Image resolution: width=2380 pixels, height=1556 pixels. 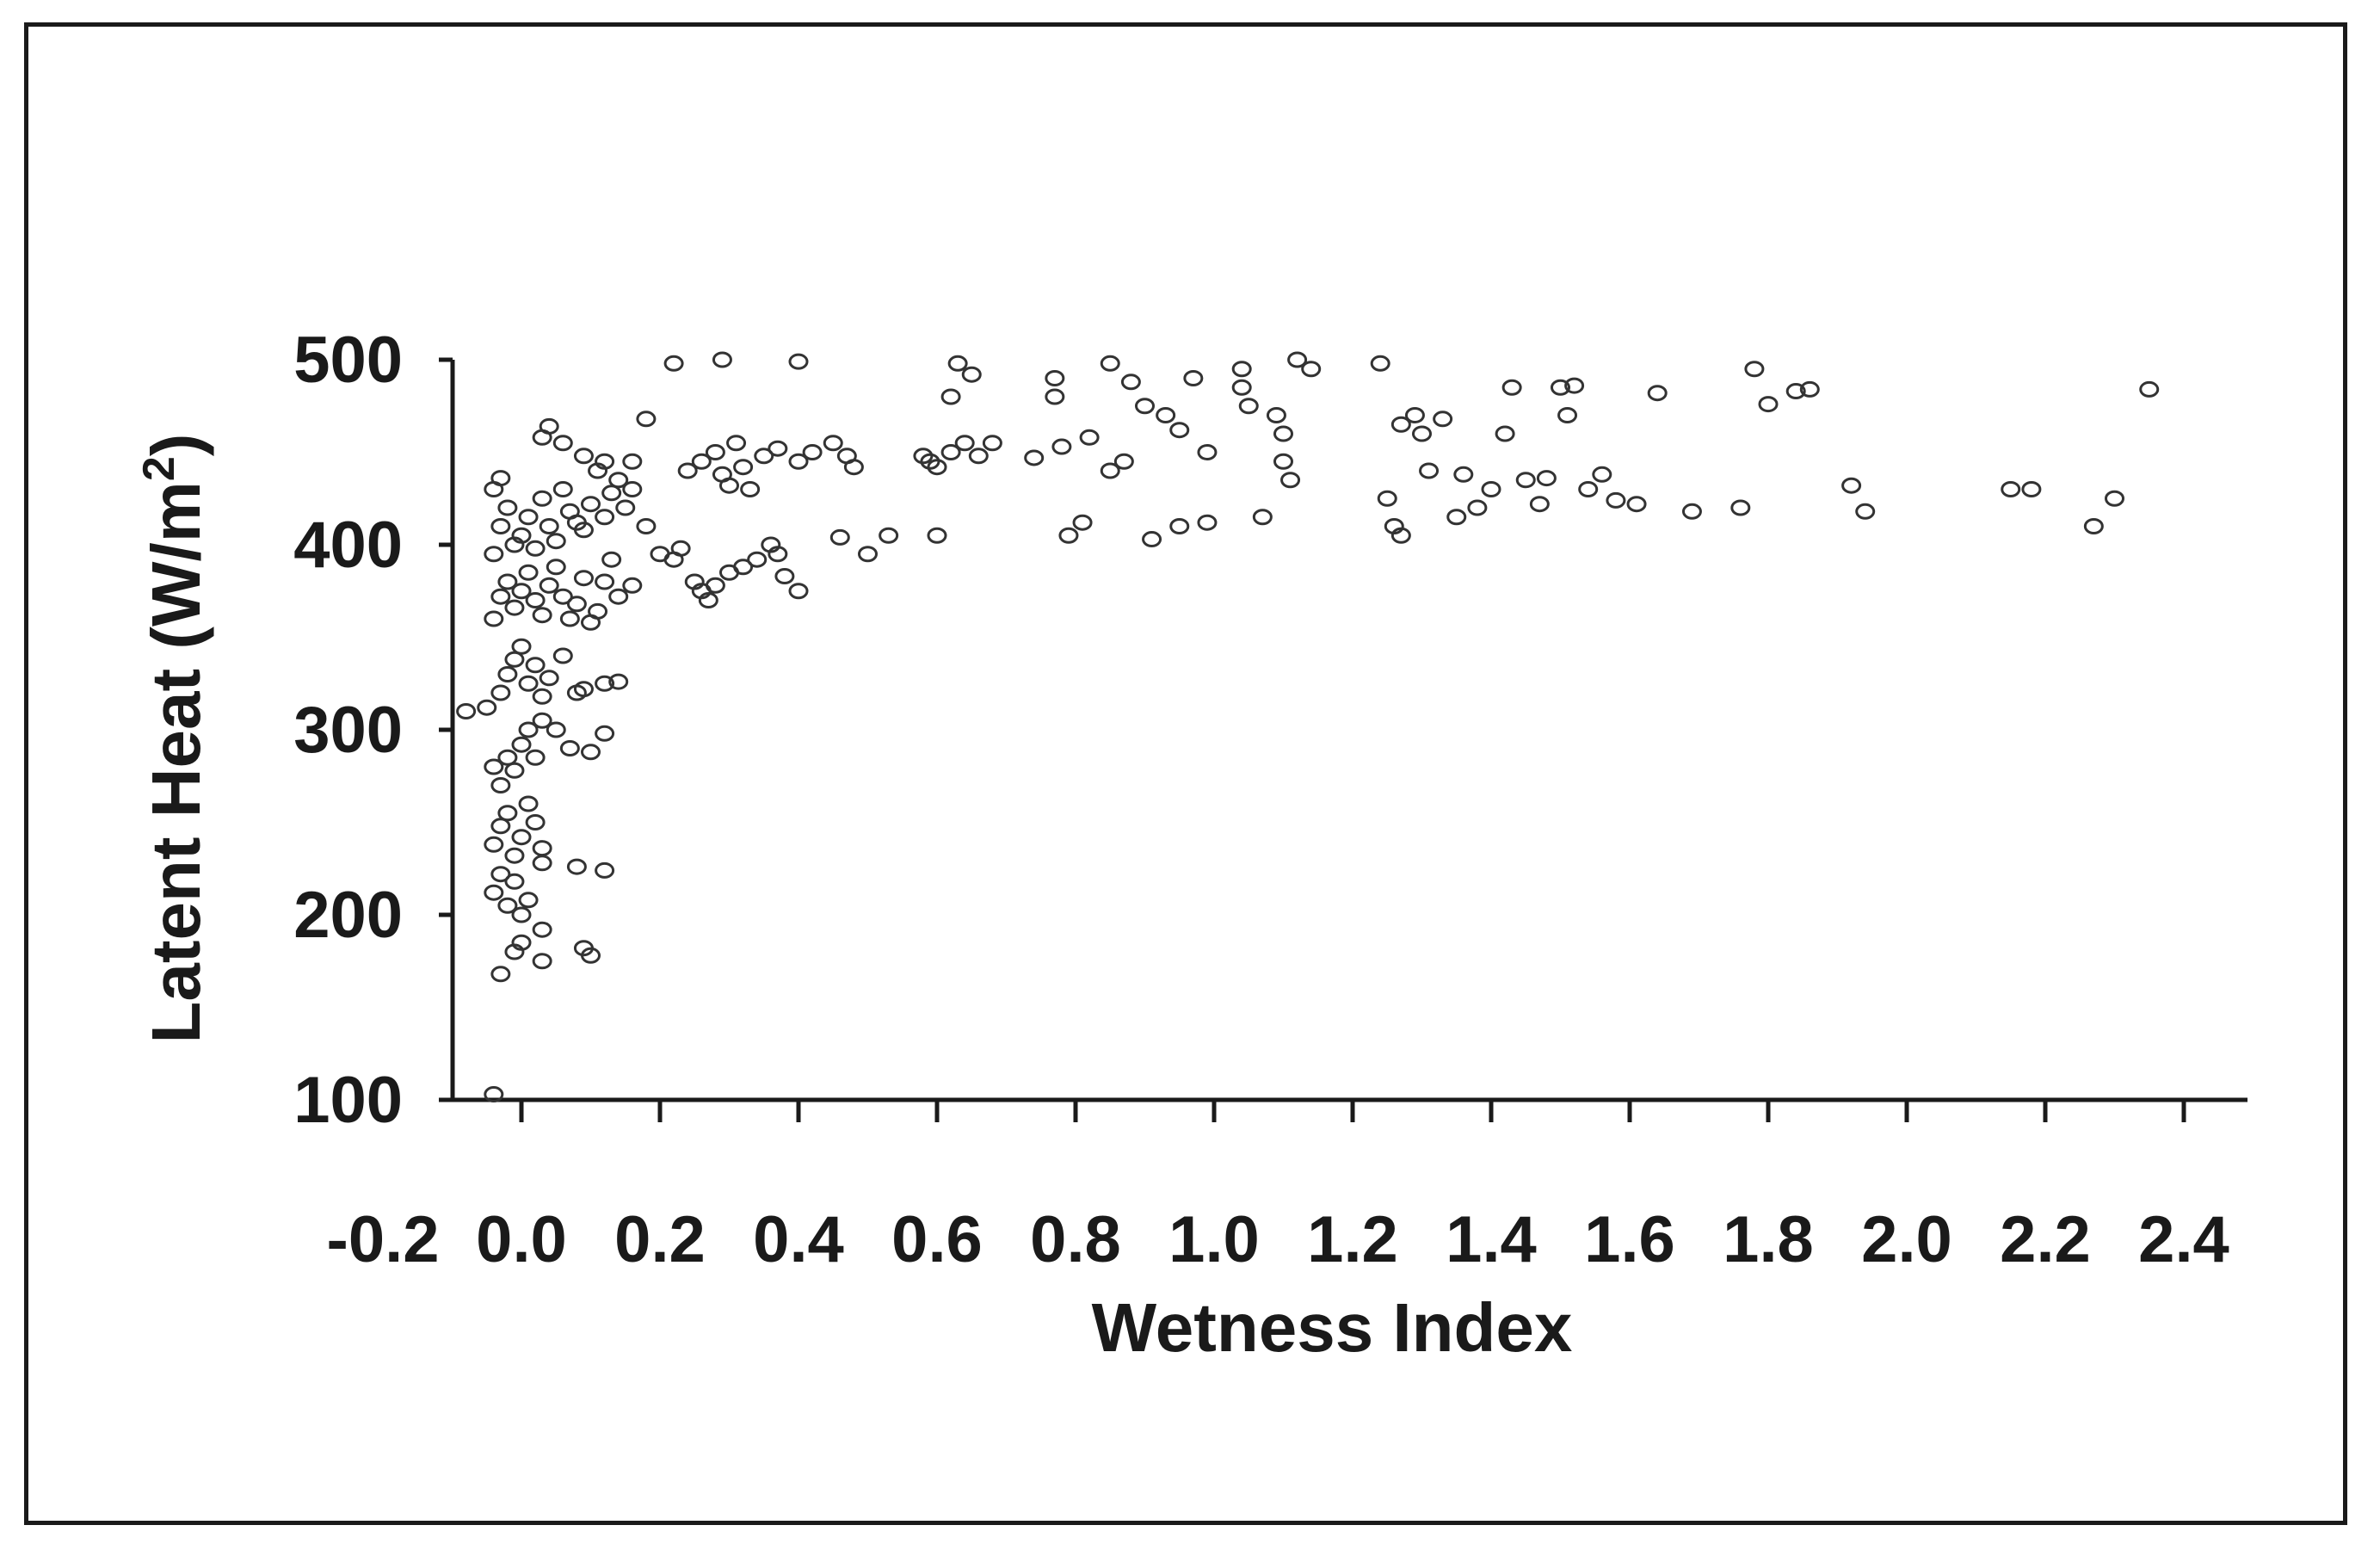 What do you see at coordinates (2183, 1239) in the screenshot?
I see `x-tick-label: 2.4` at bounding box center [2183, 1239].